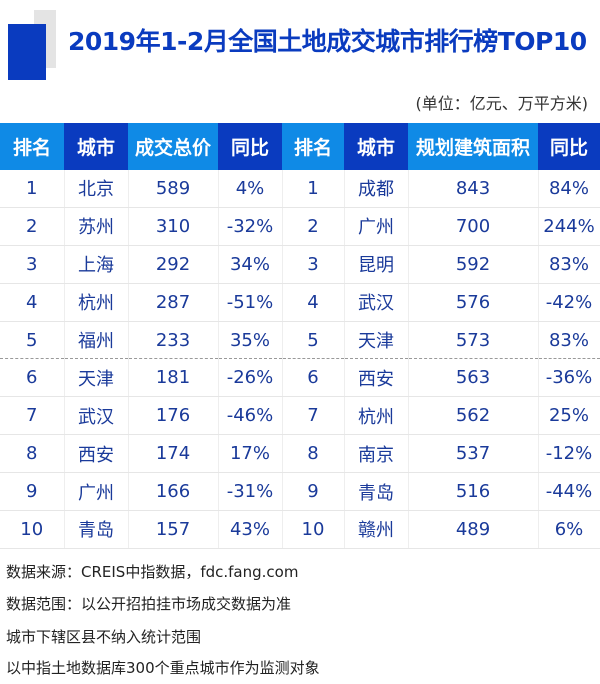  I want to click on table-cell: -44%, so click(569, 492).